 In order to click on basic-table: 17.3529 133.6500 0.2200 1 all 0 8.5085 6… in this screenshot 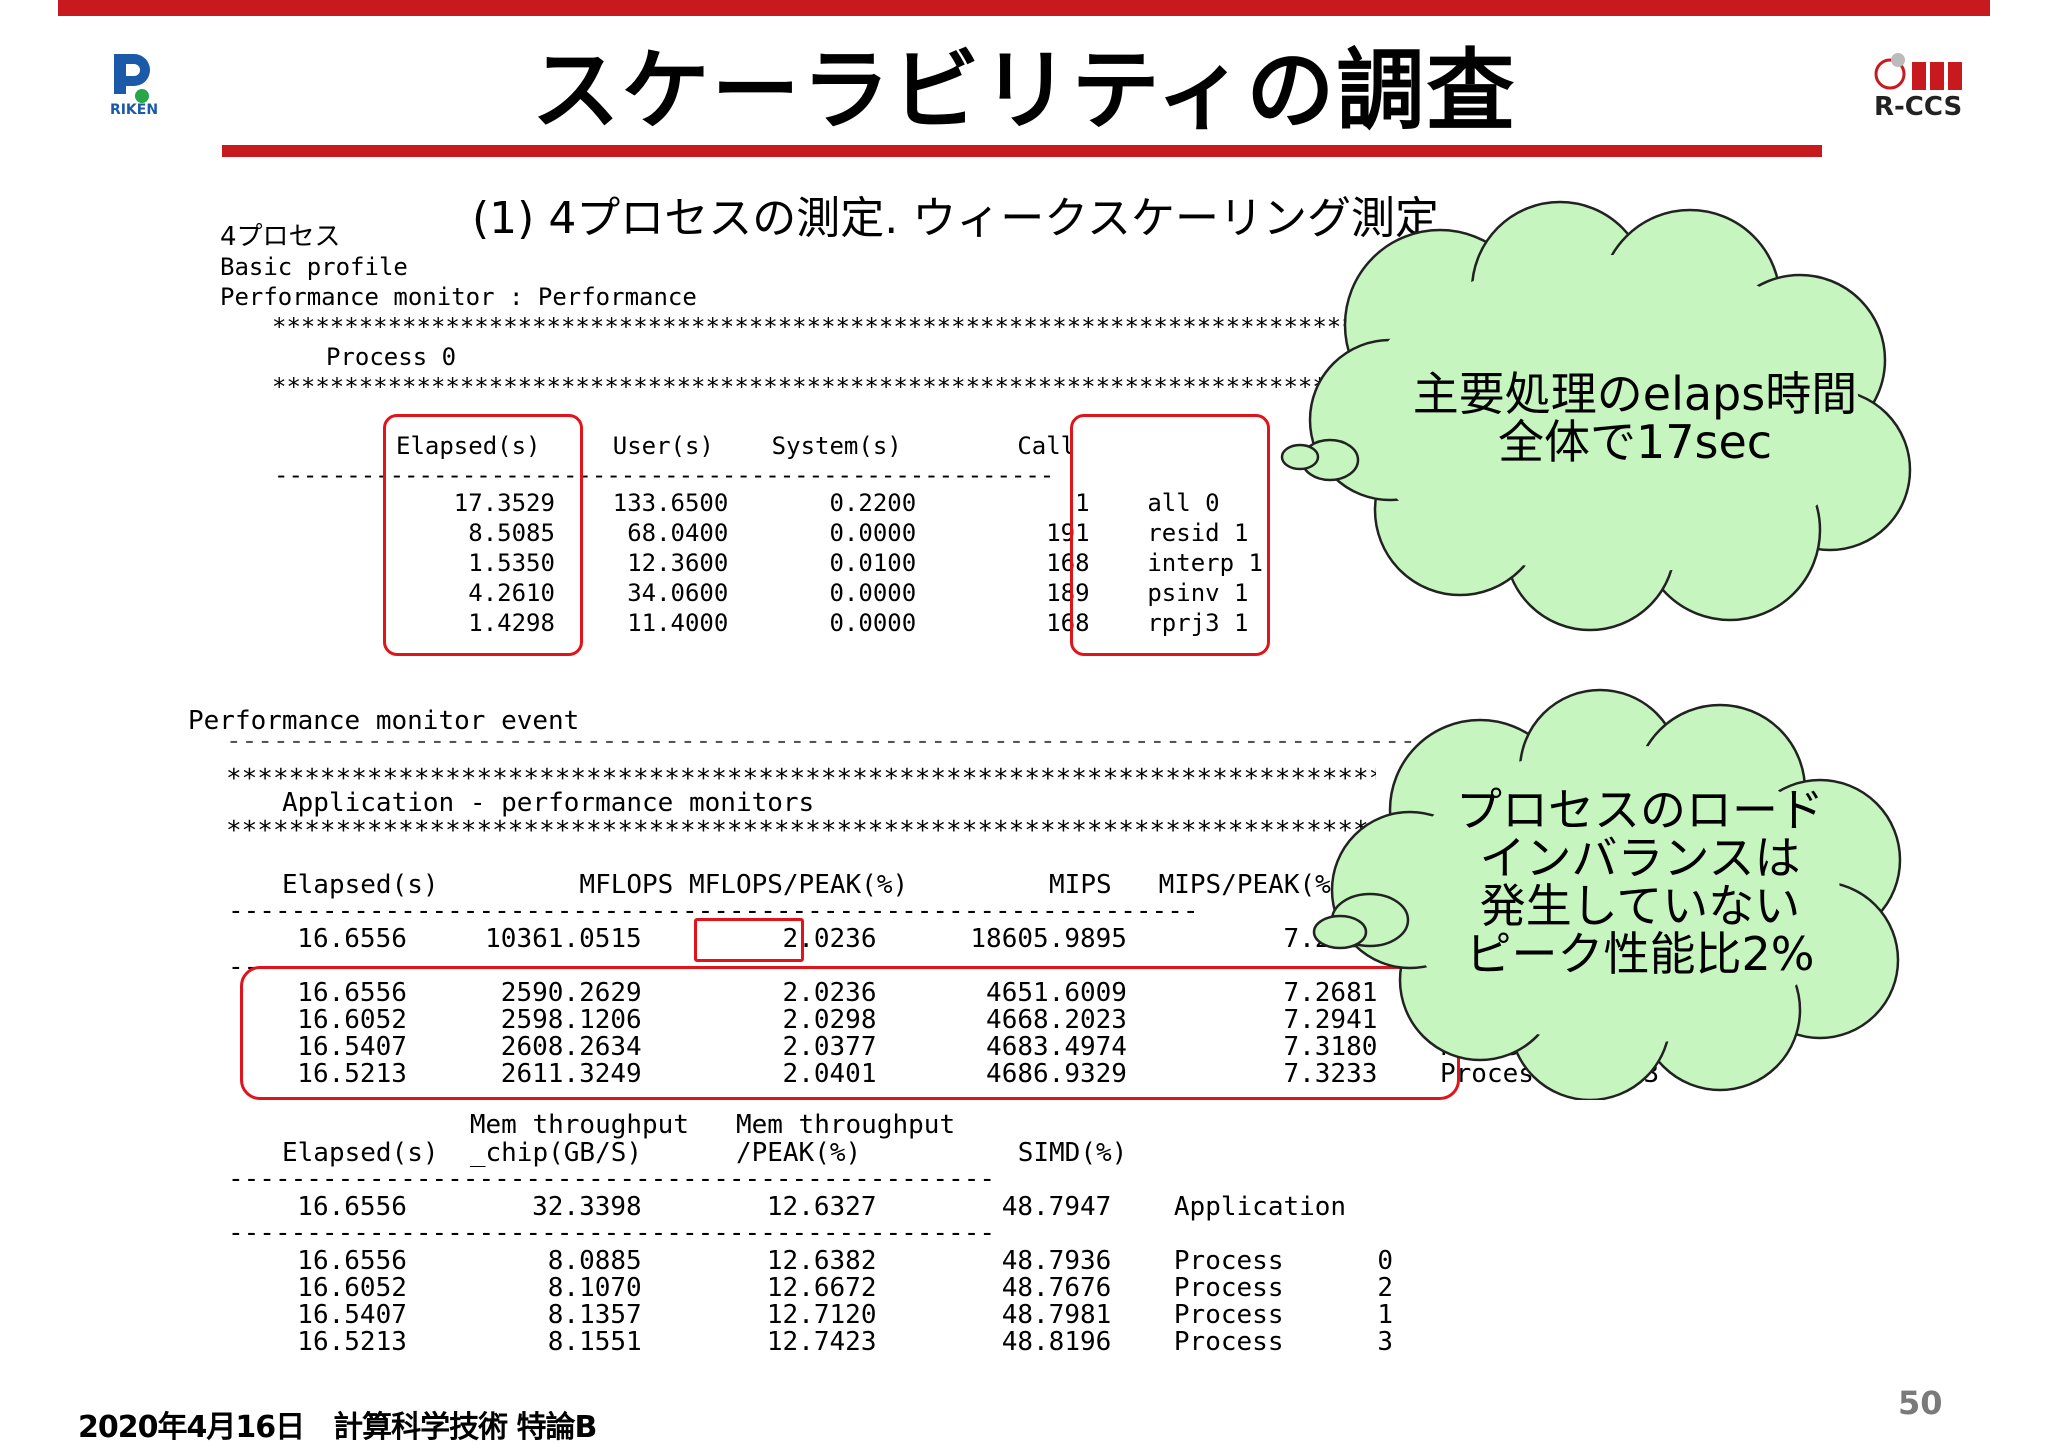, I will do `click(829, 563)`.